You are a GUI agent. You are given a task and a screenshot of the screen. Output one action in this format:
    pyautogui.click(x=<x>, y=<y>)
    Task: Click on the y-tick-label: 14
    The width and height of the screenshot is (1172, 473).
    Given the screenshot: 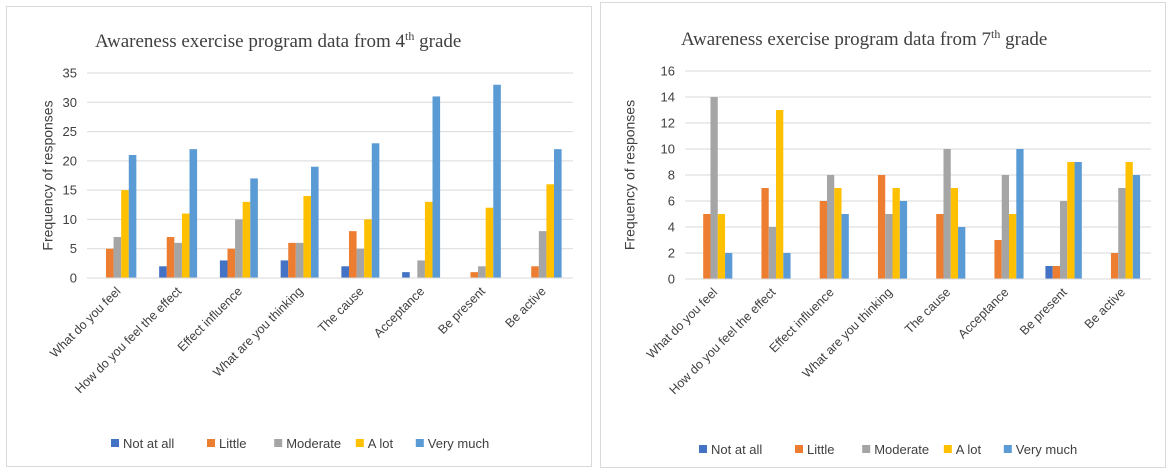 What is the action you would take?
    pyautogui.click(x=668, y=97)
    